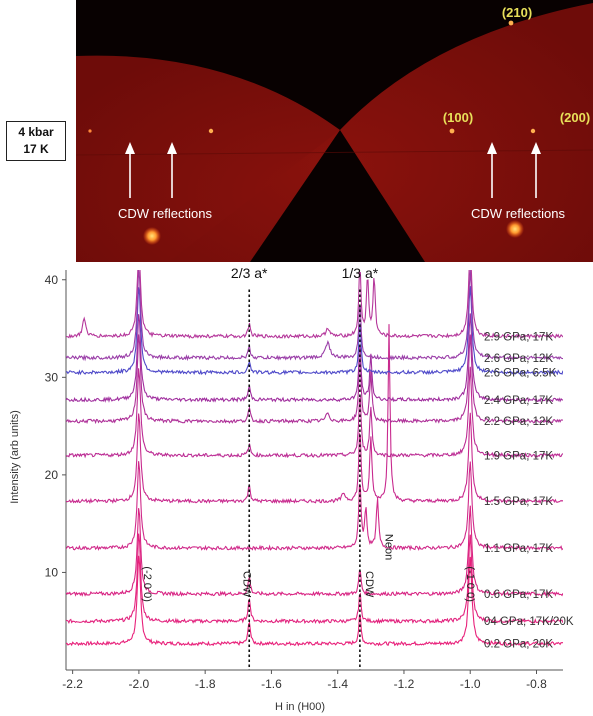 Image resolution: width=593 pixels, height=716 pixels. I want to click on peak-label-100: (100), so click(458, 117).